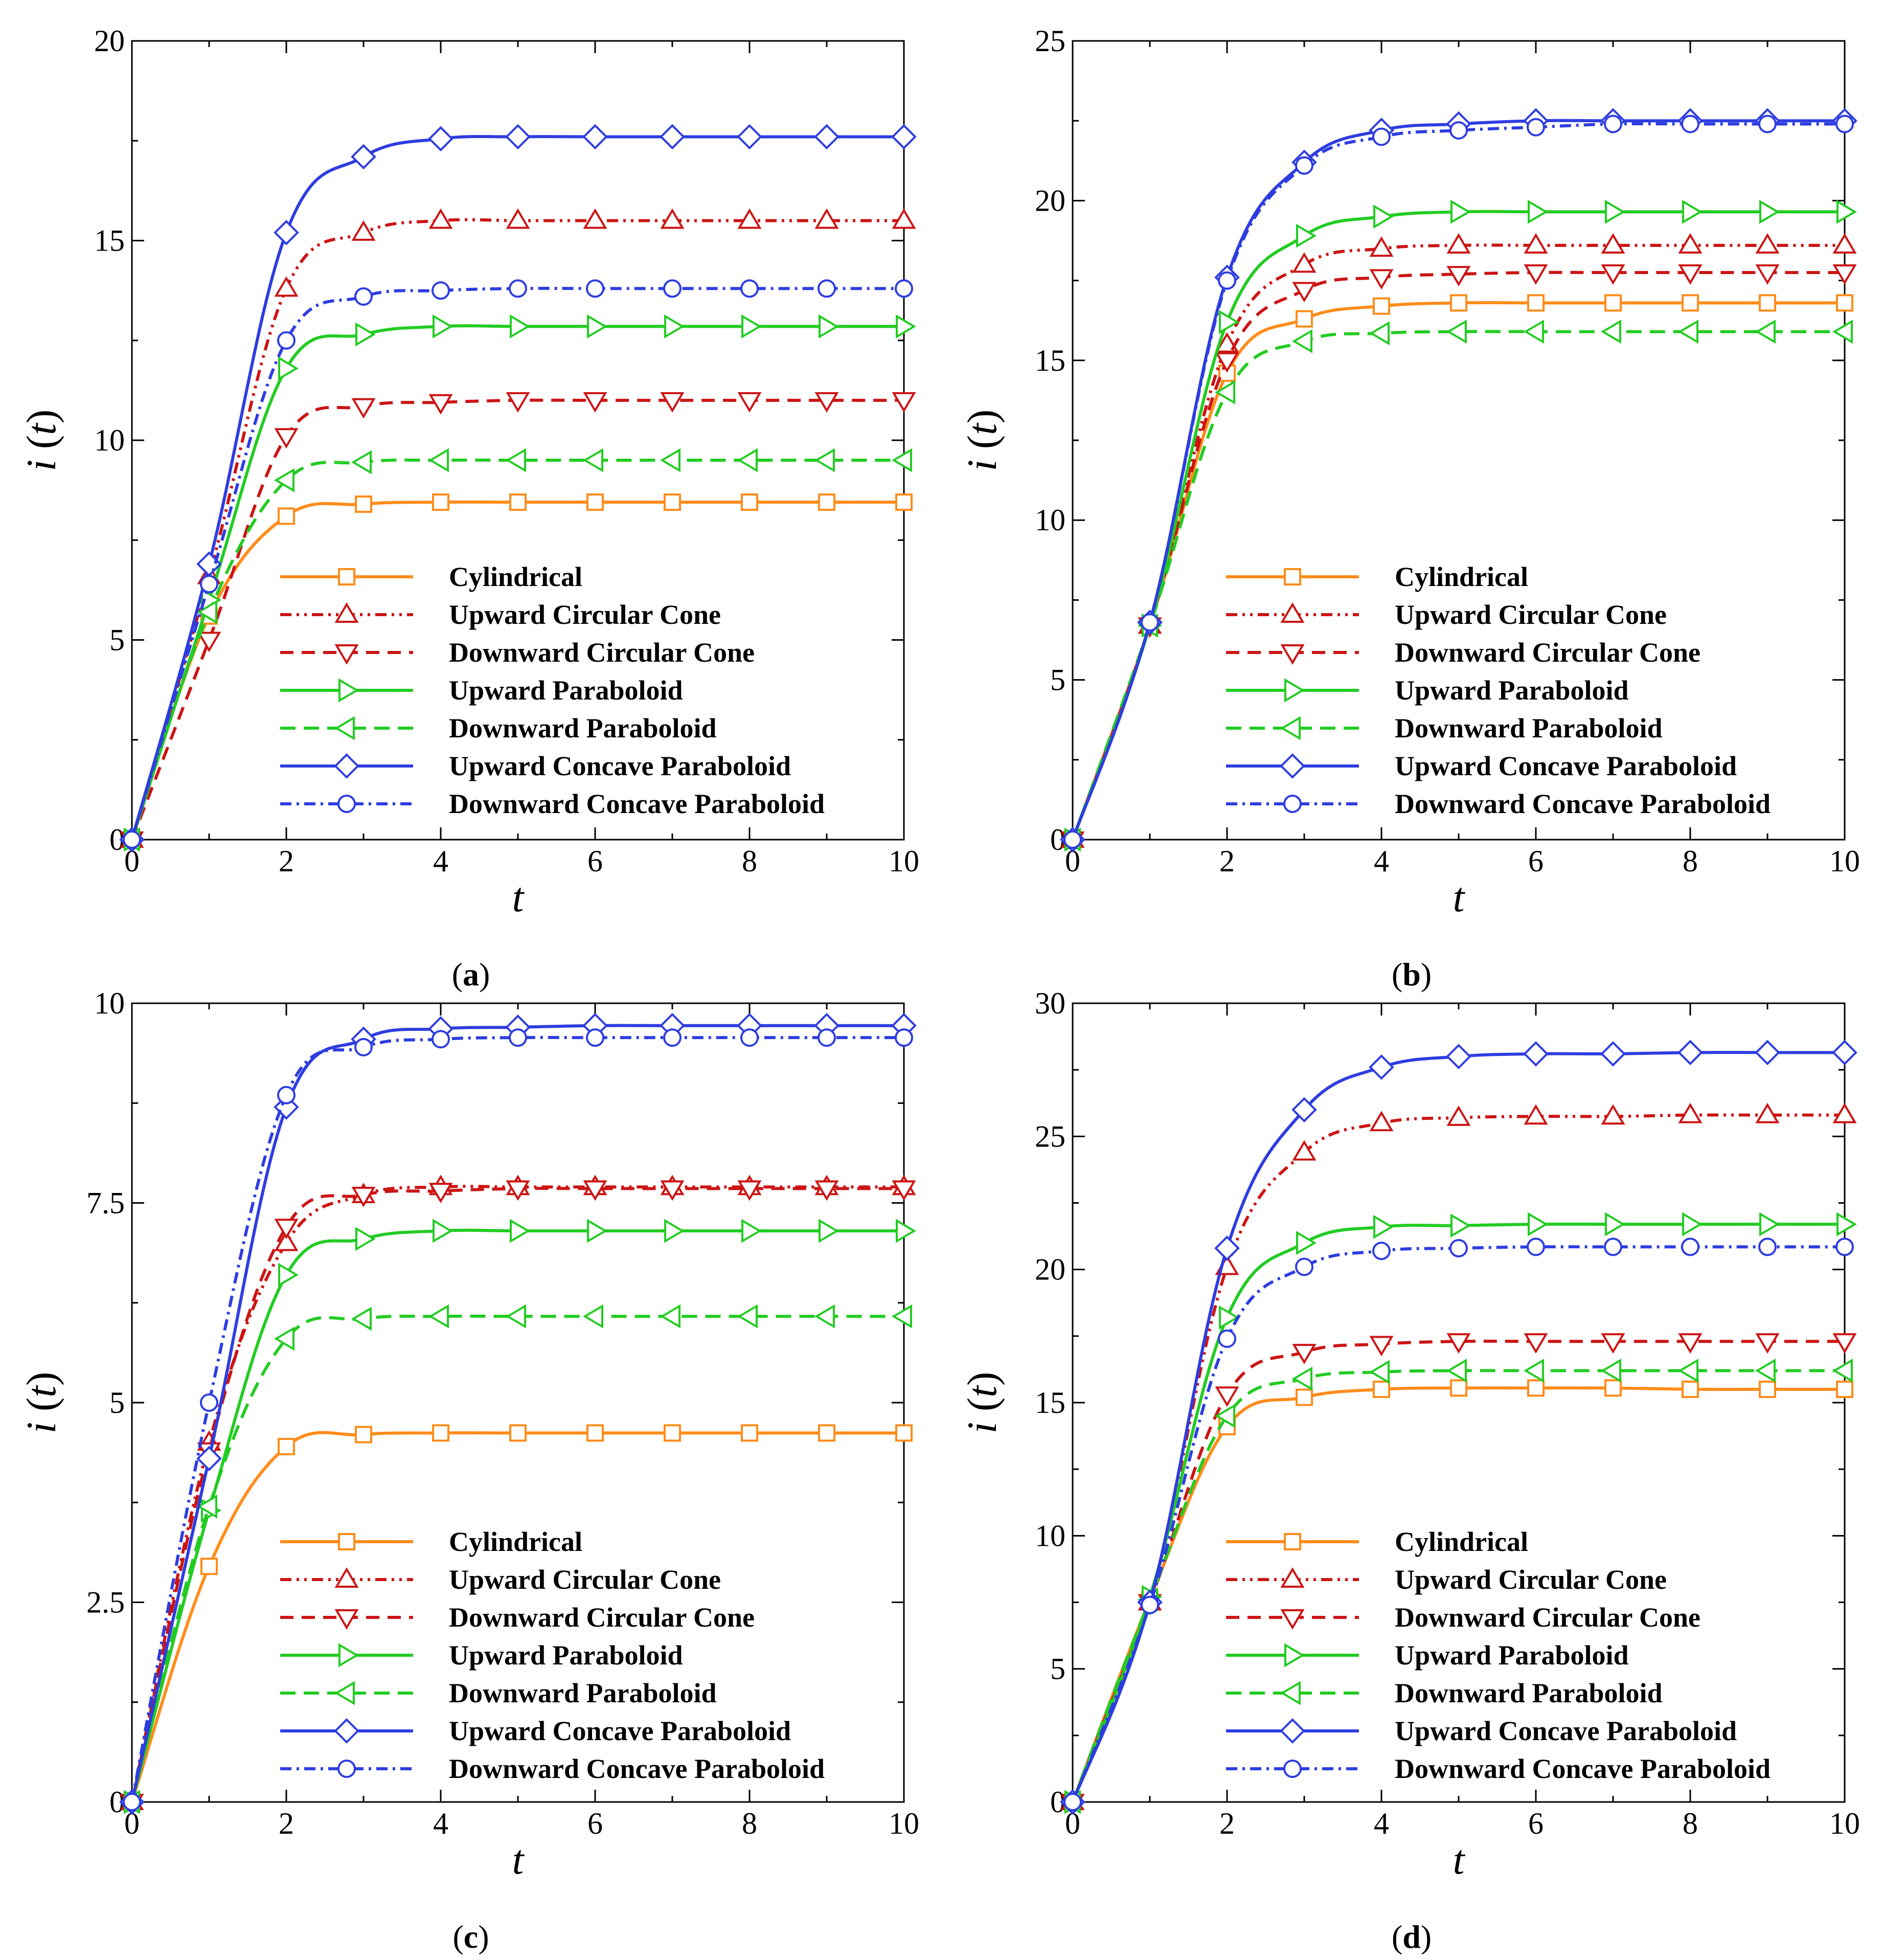 The width and height of the screenshot is (1883, 1960). I want to click on y-axis-label-close-paren: ), so click(41, 1379).